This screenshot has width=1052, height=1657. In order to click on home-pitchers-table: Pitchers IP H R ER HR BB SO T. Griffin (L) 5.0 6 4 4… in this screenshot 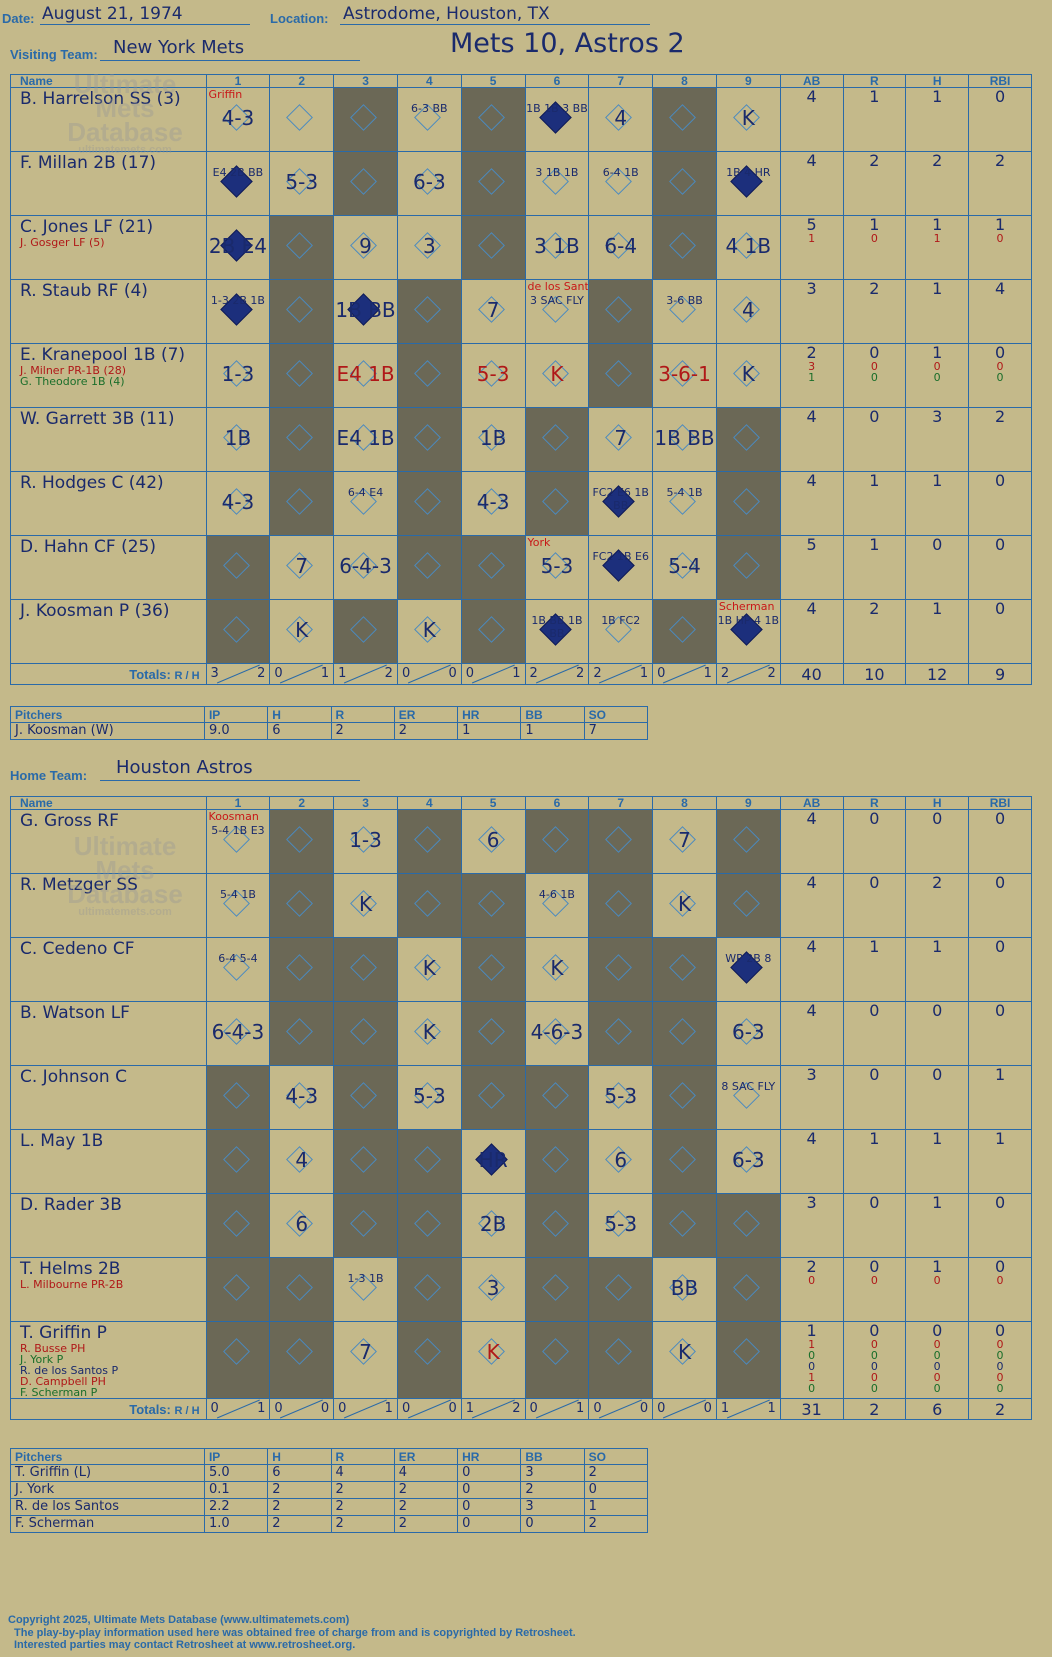, I will do `click(329, 1490)`.